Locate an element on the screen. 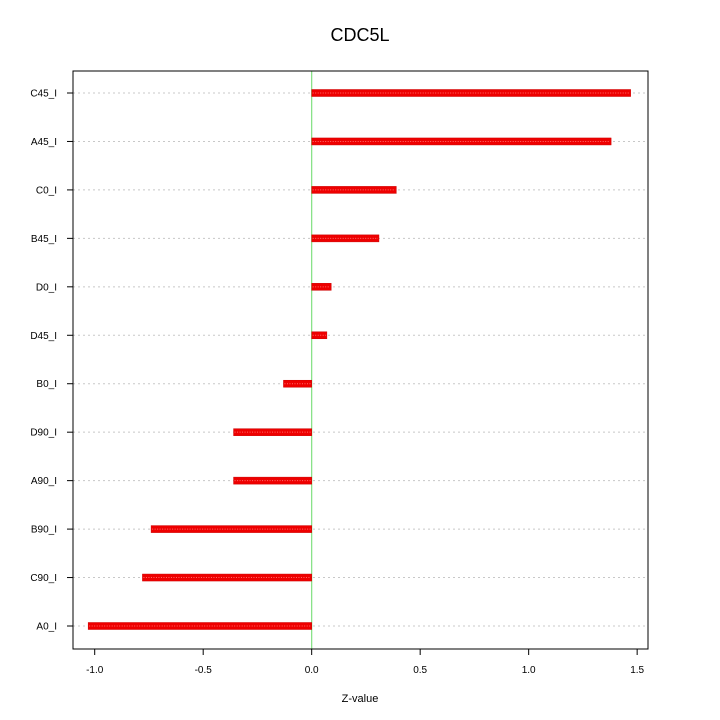 This screenshot has height=720, width=720. y-tick-label: D0_I is located at coordinates (46, 287).